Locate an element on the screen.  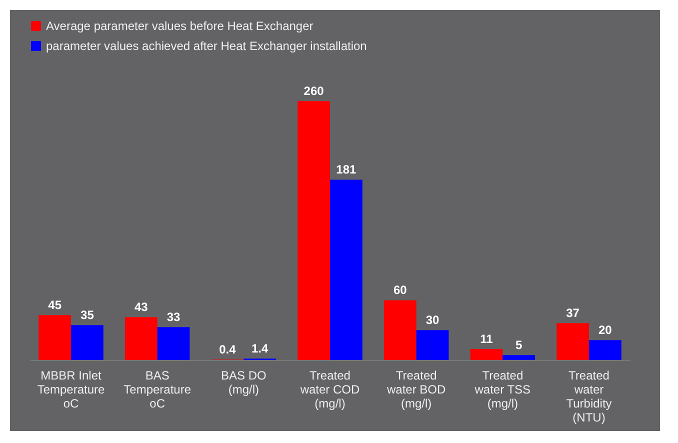
x-tick-label: Treated water COD (mg/l) is located at coordinates (329, 389).